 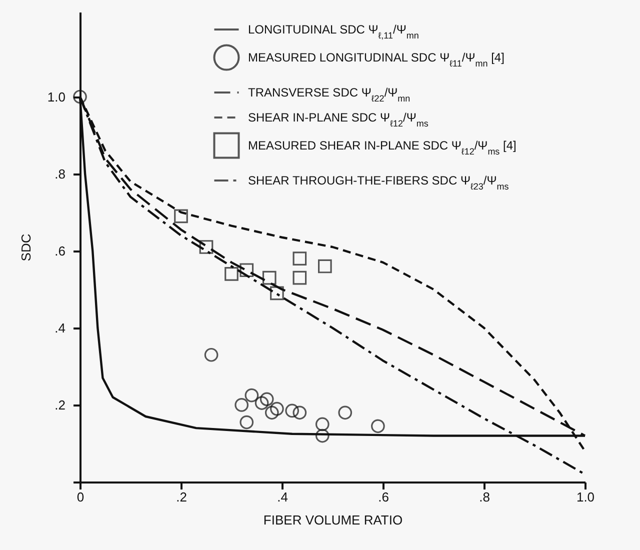 What do you see at coordinates (60, 328) in the screenshot?
I see `y-tick-label: .4` at bounding box center [60, 328].